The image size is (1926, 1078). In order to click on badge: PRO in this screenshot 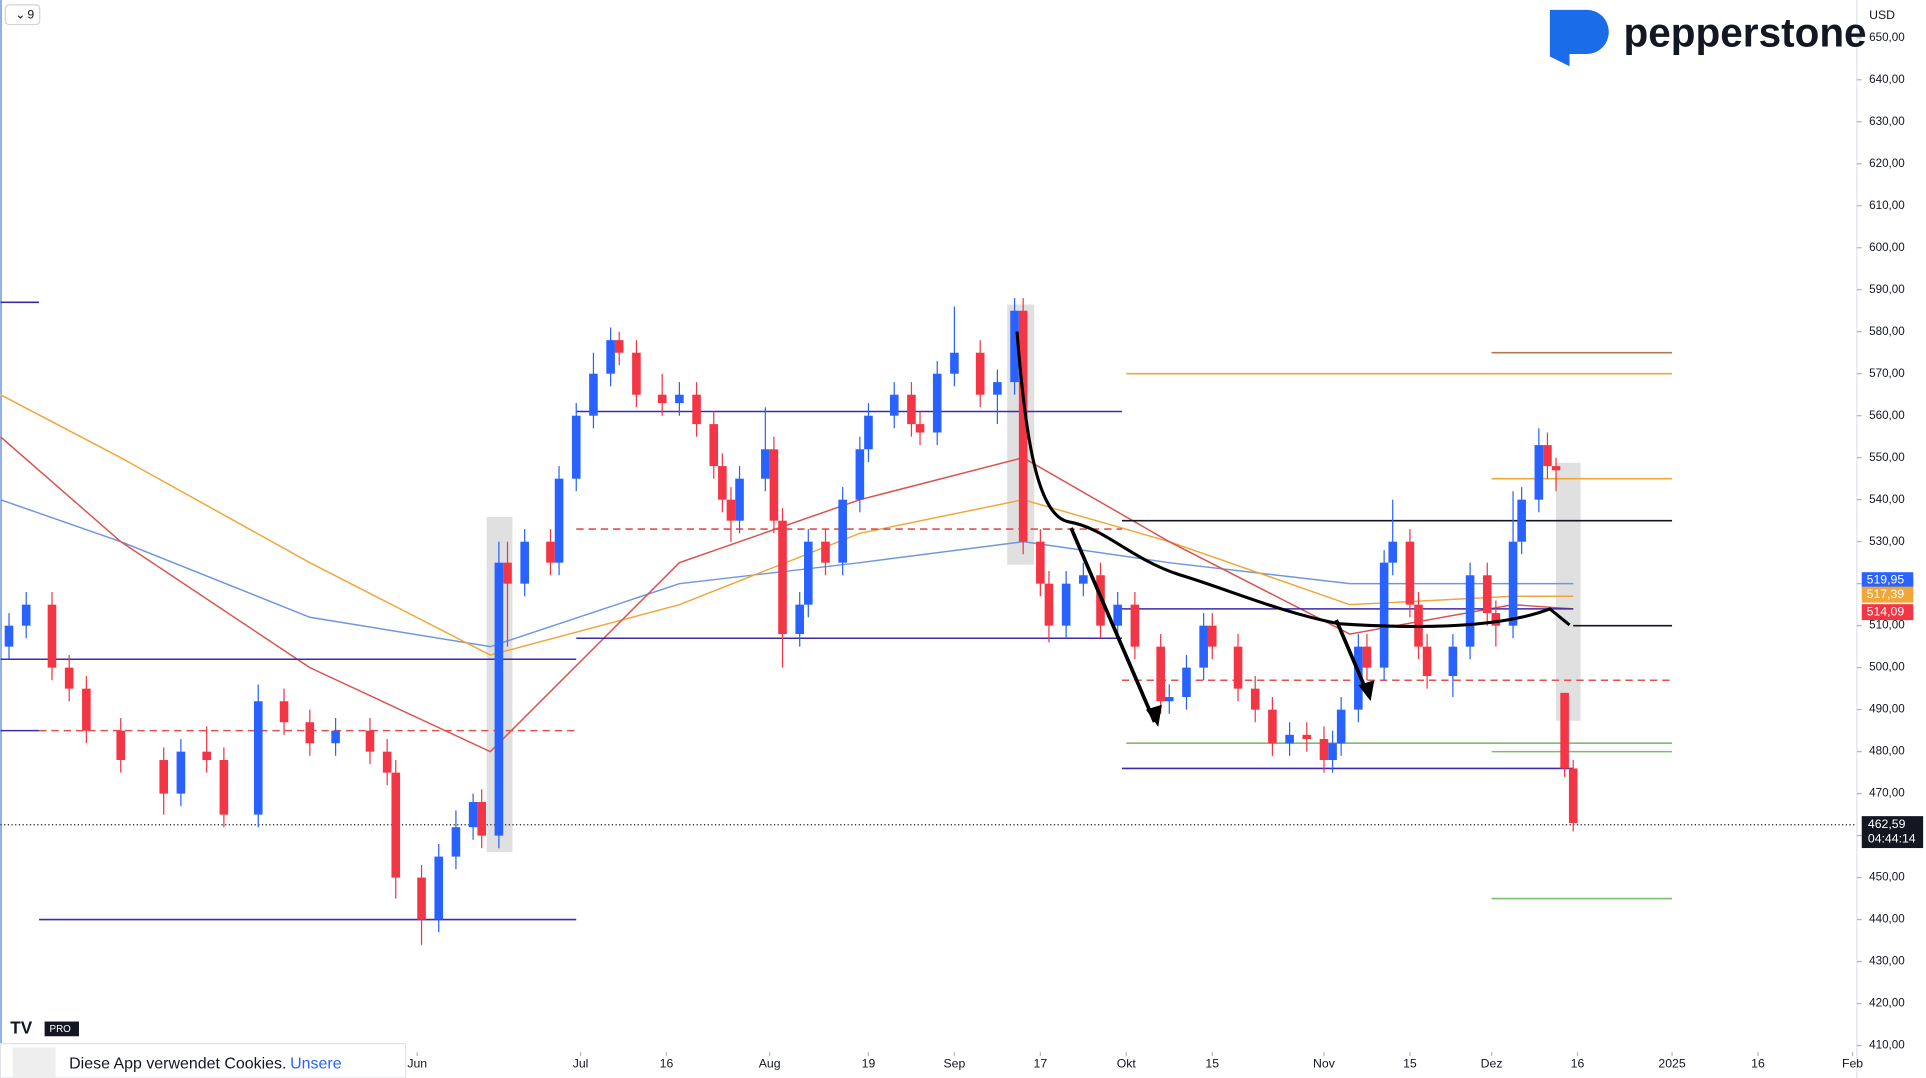, I will do `click(61, 1029)`.